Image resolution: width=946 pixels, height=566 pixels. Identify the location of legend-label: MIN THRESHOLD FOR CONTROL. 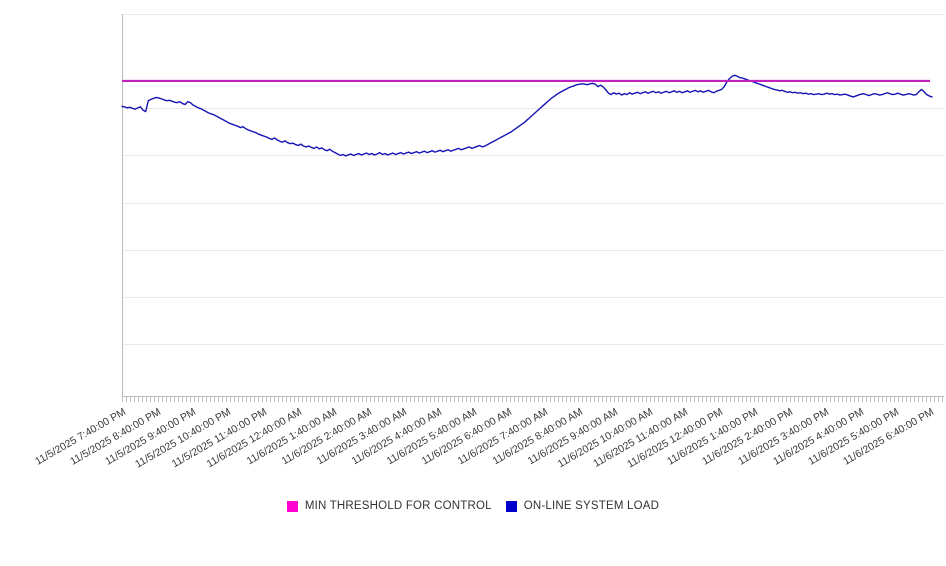
(398, 506).